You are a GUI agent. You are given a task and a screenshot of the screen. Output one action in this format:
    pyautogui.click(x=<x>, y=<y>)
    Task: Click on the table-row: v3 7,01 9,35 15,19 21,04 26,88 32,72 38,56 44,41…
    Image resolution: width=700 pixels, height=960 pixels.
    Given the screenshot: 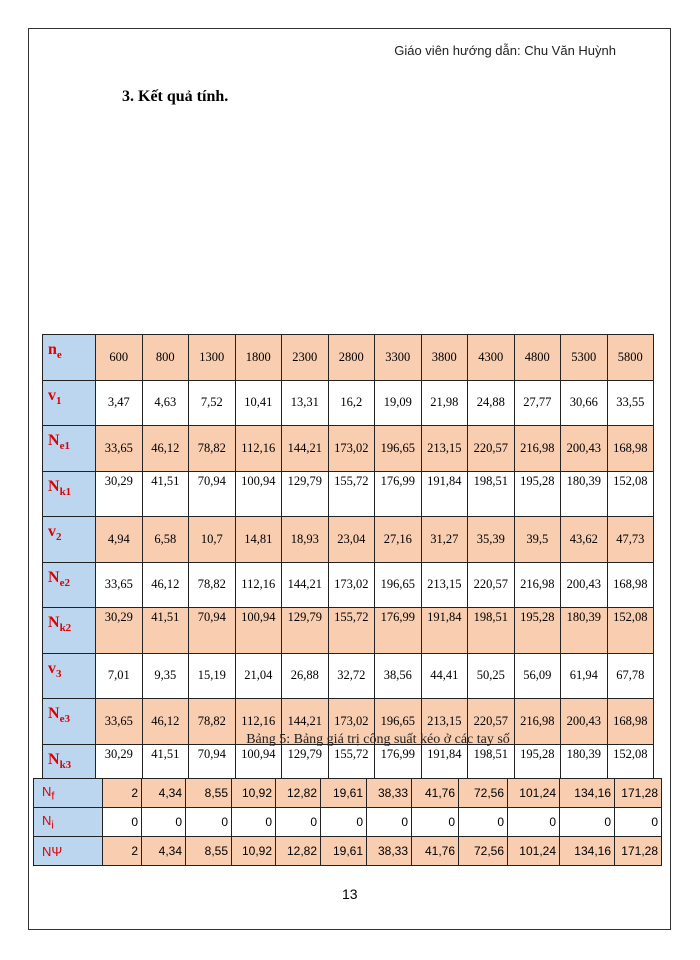 What is the action you would take?
    pyautogui.click(x=348, y=675)
    